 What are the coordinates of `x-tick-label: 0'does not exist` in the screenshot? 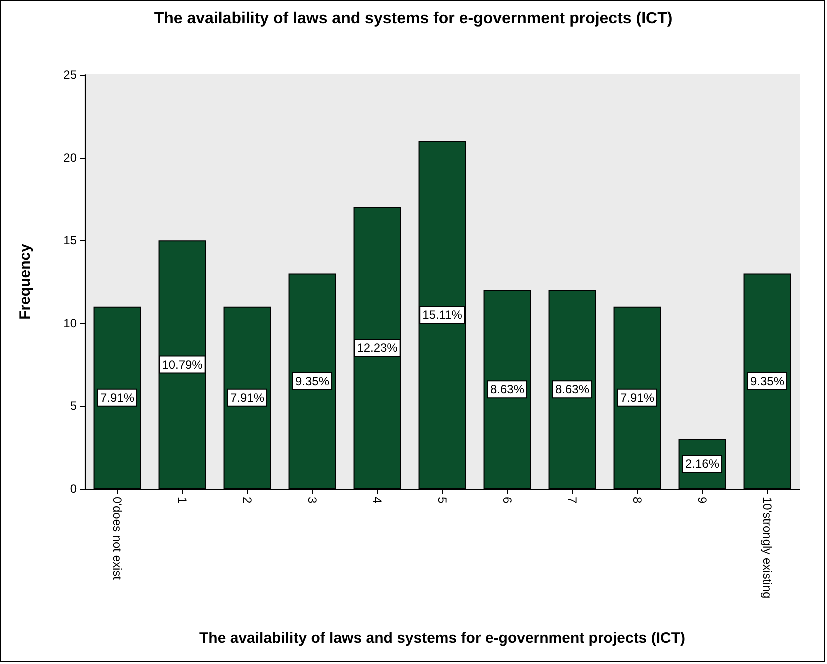 It's located at (117, 539).